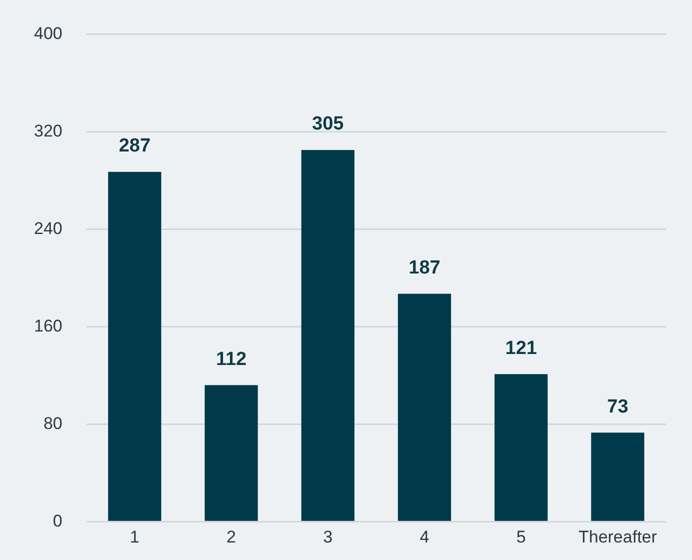 This screenshot has width=692, height=560. What do you see at coordinates (521, 536) in the screenshot?
I see `x-tick-label: 5` at bounding box center [521, 536].